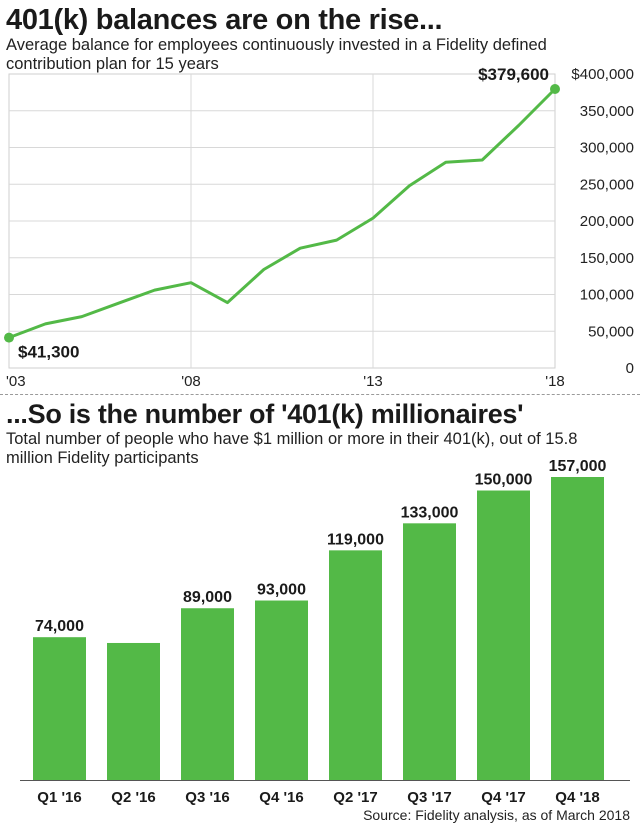  Describe the element at coordinates (281, 590) in the screenshot. I see `bar-value-label: 93,000` at that location.